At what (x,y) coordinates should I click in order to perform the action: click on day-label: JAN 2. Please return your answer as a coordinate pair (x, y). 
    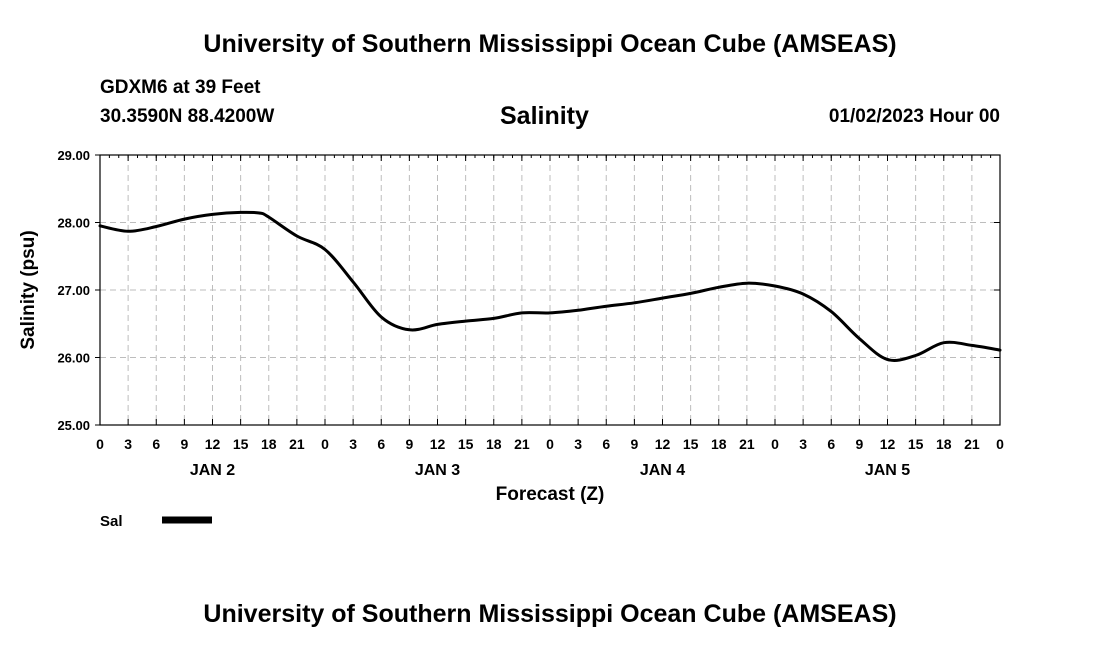
    Looking at the image, I should click on (212, 470).